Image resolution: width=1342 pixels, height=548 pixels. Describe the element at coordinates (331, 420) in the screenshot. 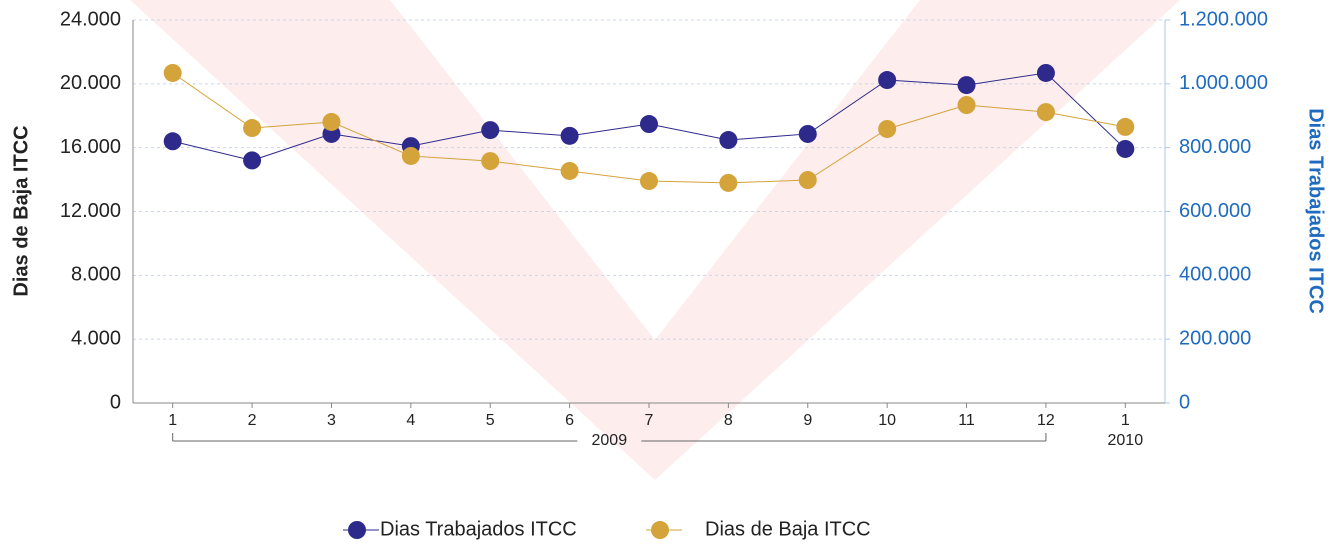

I see `x-tick-label: 3` at that location.